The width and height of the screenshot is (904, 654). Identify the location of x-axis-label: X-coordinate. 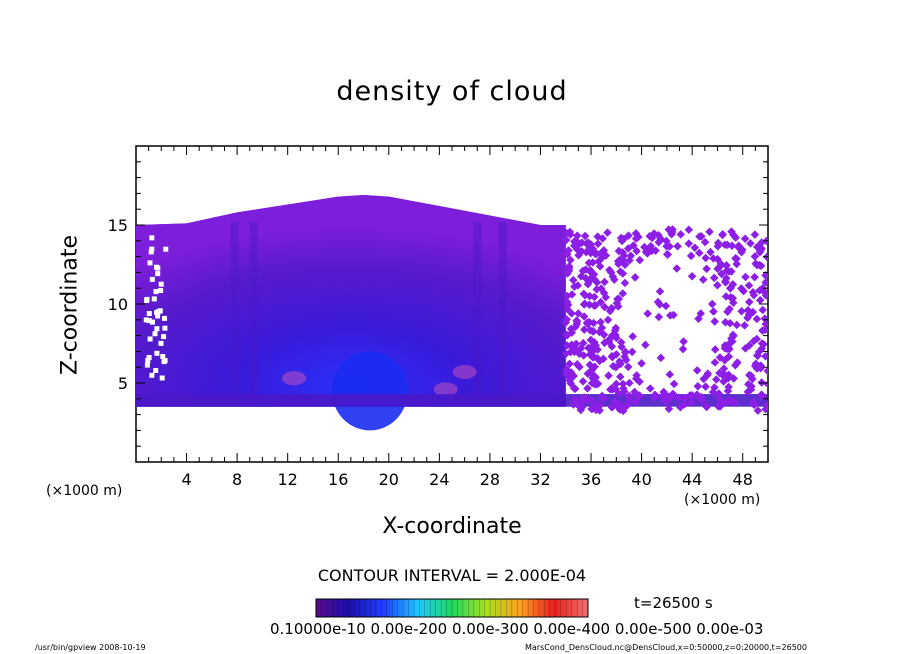
(452, 526).